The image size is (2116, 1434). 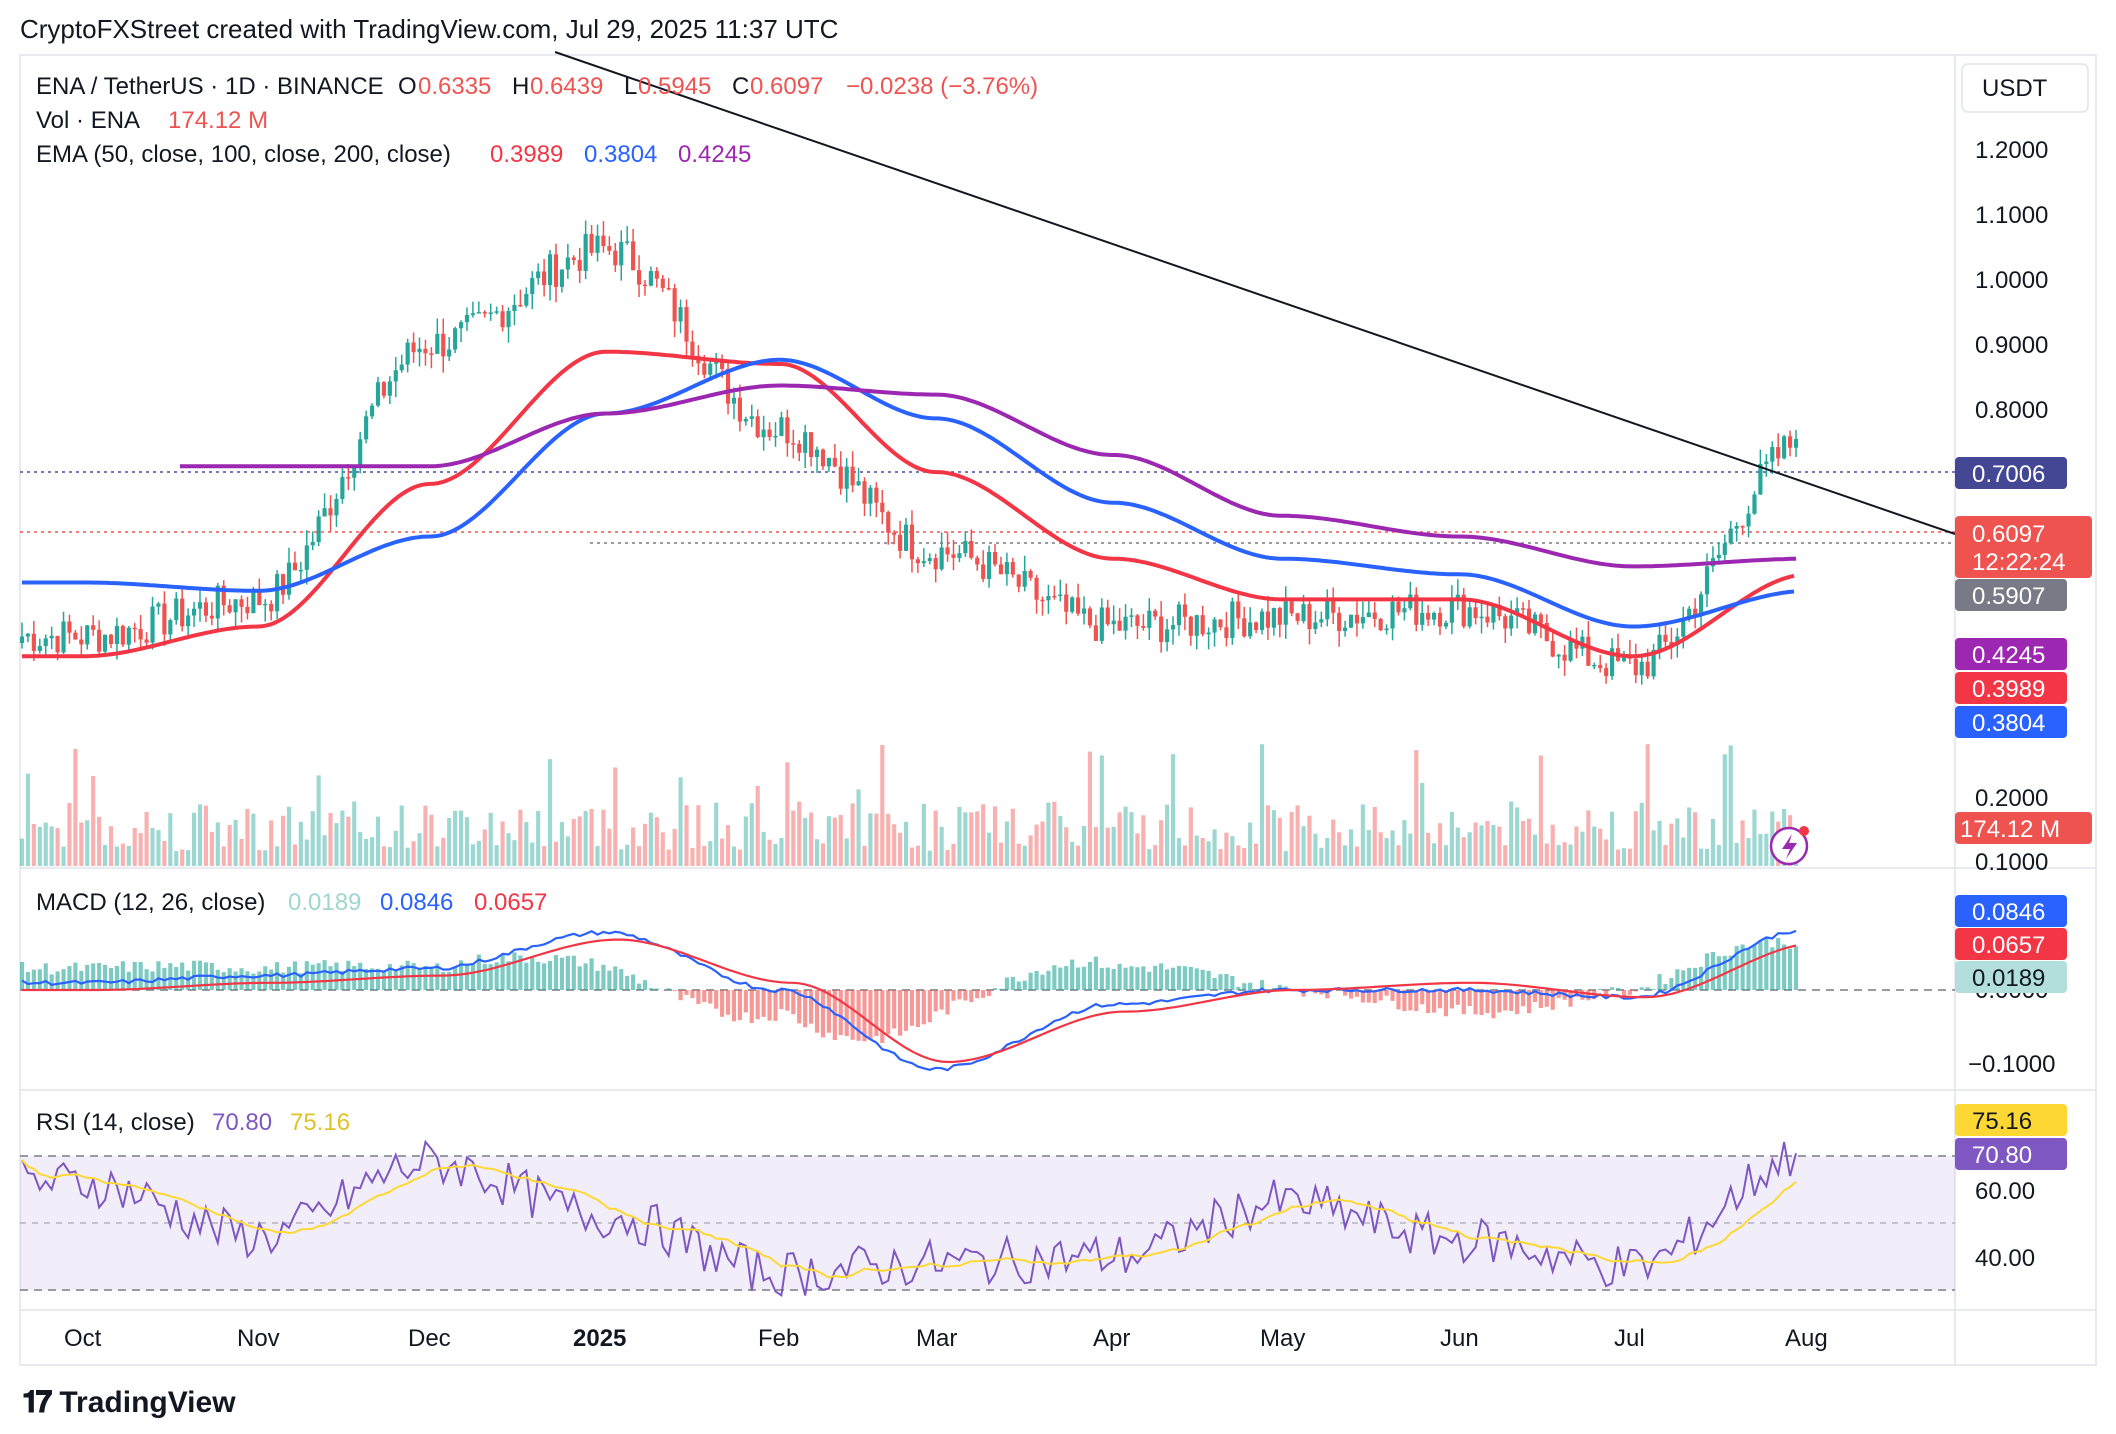 What do you see at coordinates (2008, 534) in the screenshot?
I see `last-price-badge: 0.6097` at bounding box center [2008, 534].